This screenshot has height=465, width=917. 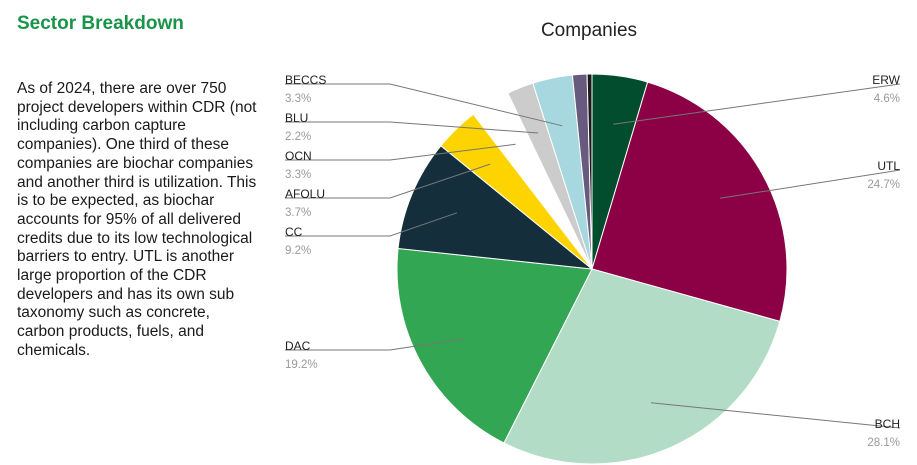 I want to click on leader-line-dac, so click(x=374, y=344).